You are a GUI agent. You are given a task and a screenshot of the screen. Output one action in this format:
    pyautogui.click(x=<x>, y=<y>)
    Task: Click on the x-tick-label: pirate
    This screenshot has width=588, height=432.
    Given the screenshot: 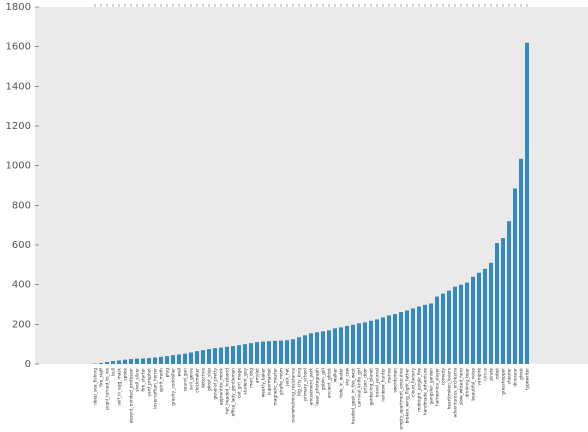 What is the action you would take?
    pyautogui.click(x=492, y=374)
    